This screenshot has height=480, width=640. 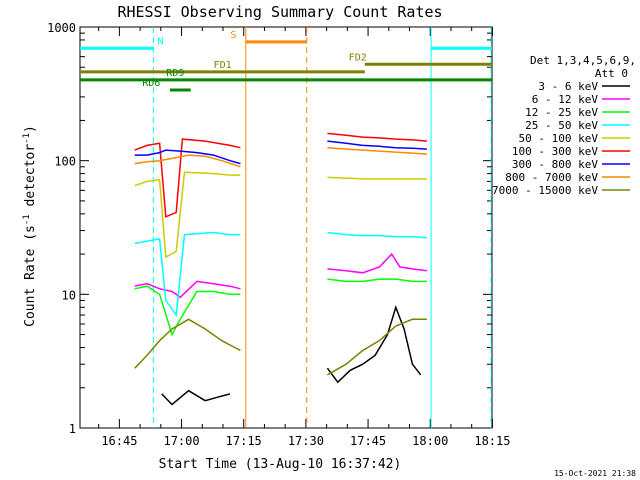 I want to click on x-tick-label: 17:15, so click(x=244, y=441).